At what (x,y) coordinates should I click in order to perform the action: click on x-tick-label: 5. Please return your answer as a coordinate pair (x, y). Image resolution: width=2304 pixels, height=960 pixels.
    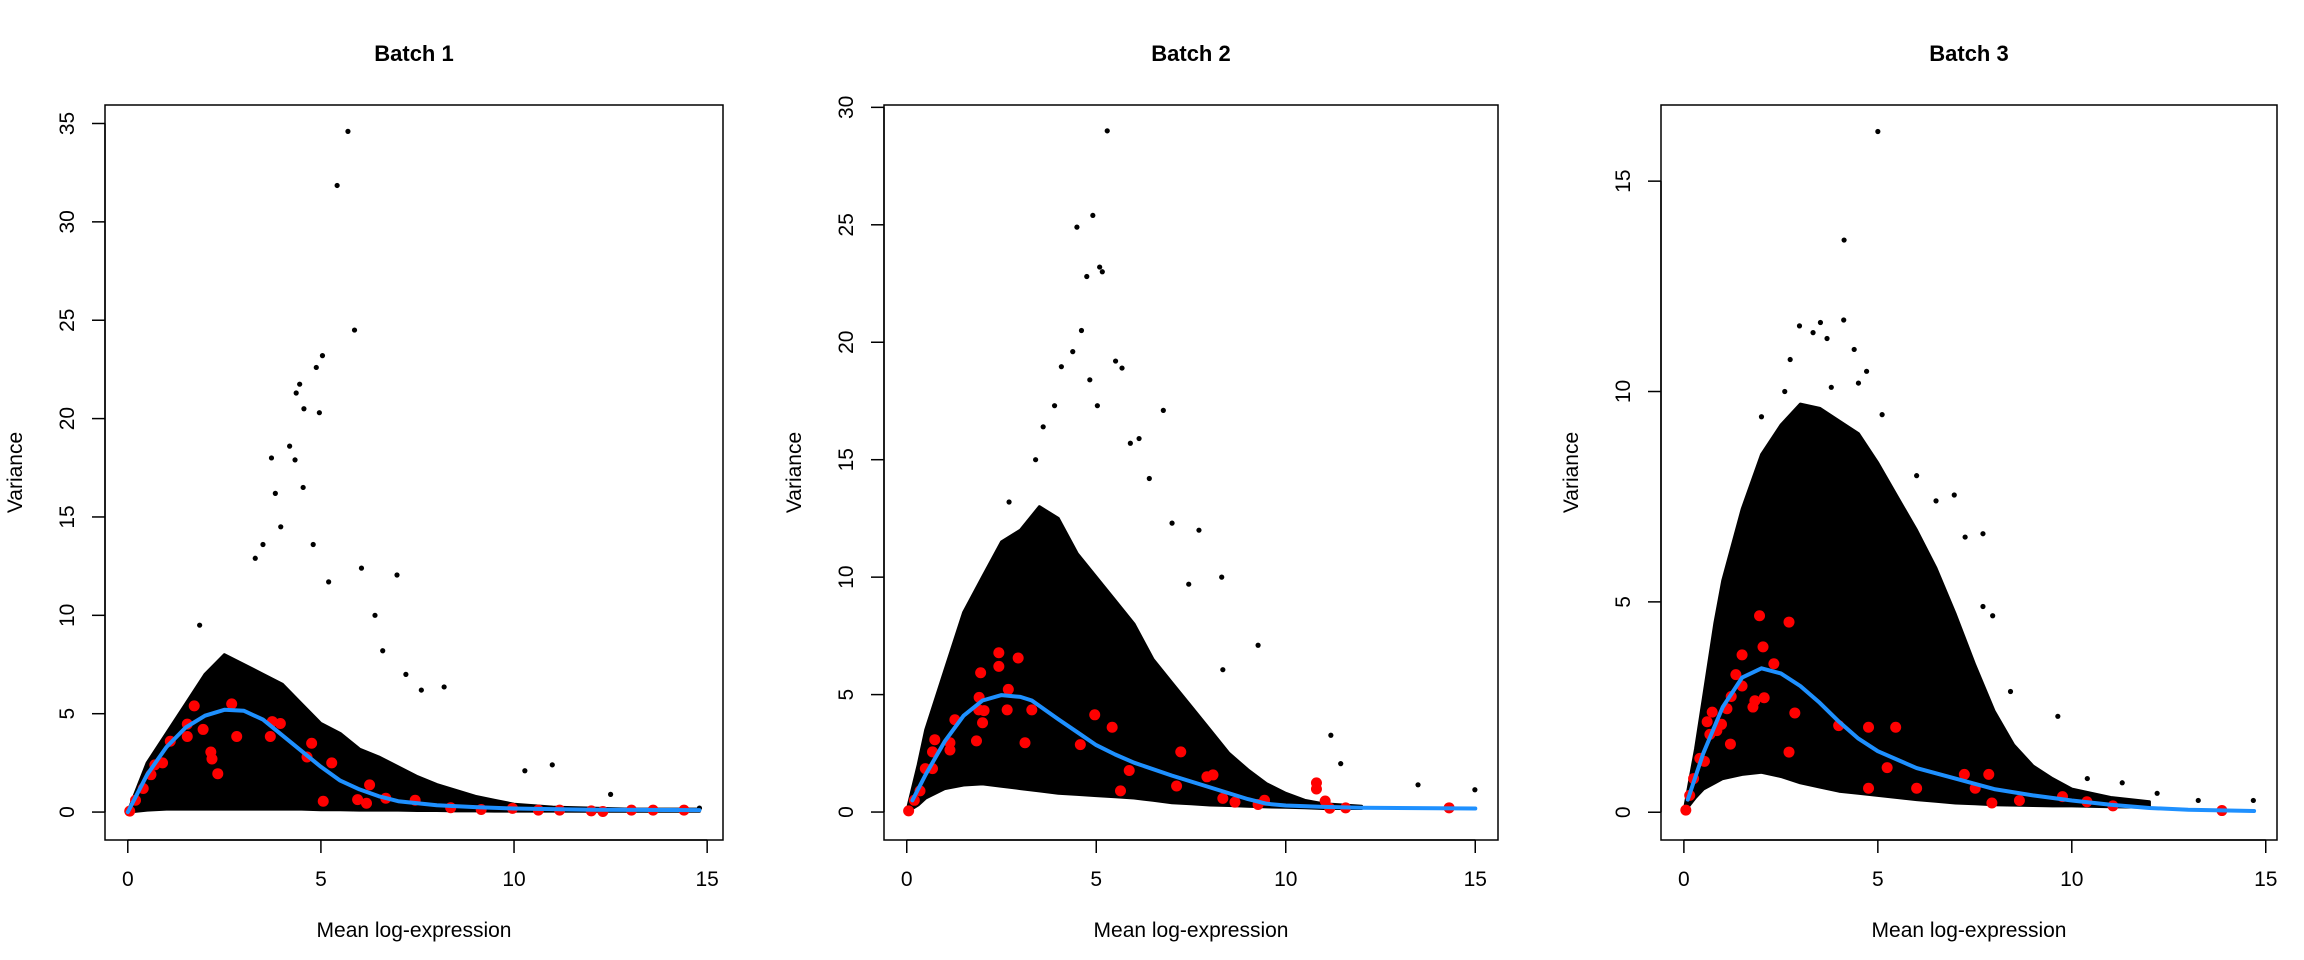
    Looking at the image, I should click on (1878, 879).